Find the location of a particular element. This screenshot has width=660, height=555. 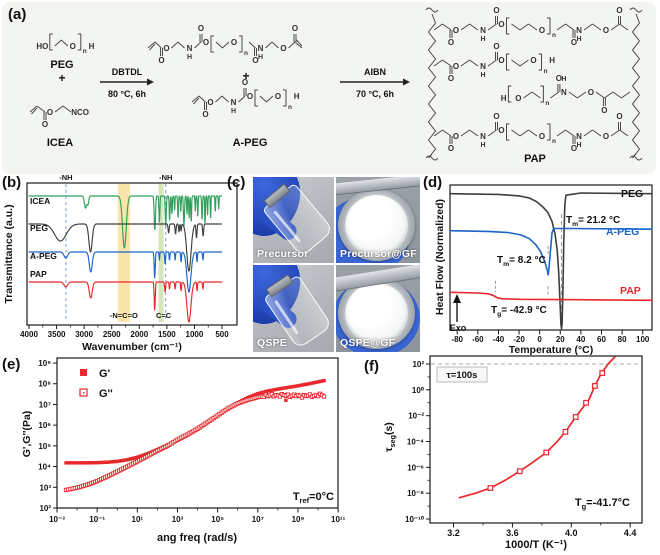

spectrum-label-PAP: PAP is located at coordinates (38, 274).